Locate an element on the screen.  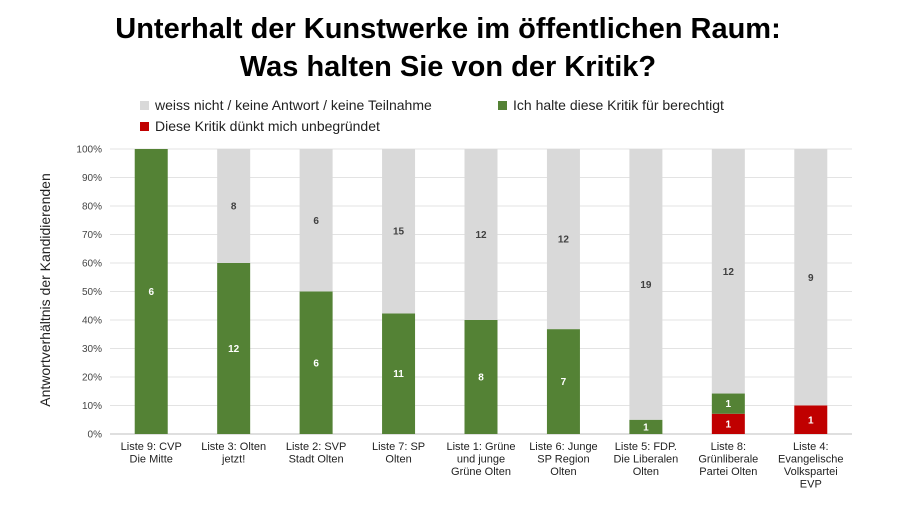
category-label: Volkspartei is located at coordinates (811, 472).